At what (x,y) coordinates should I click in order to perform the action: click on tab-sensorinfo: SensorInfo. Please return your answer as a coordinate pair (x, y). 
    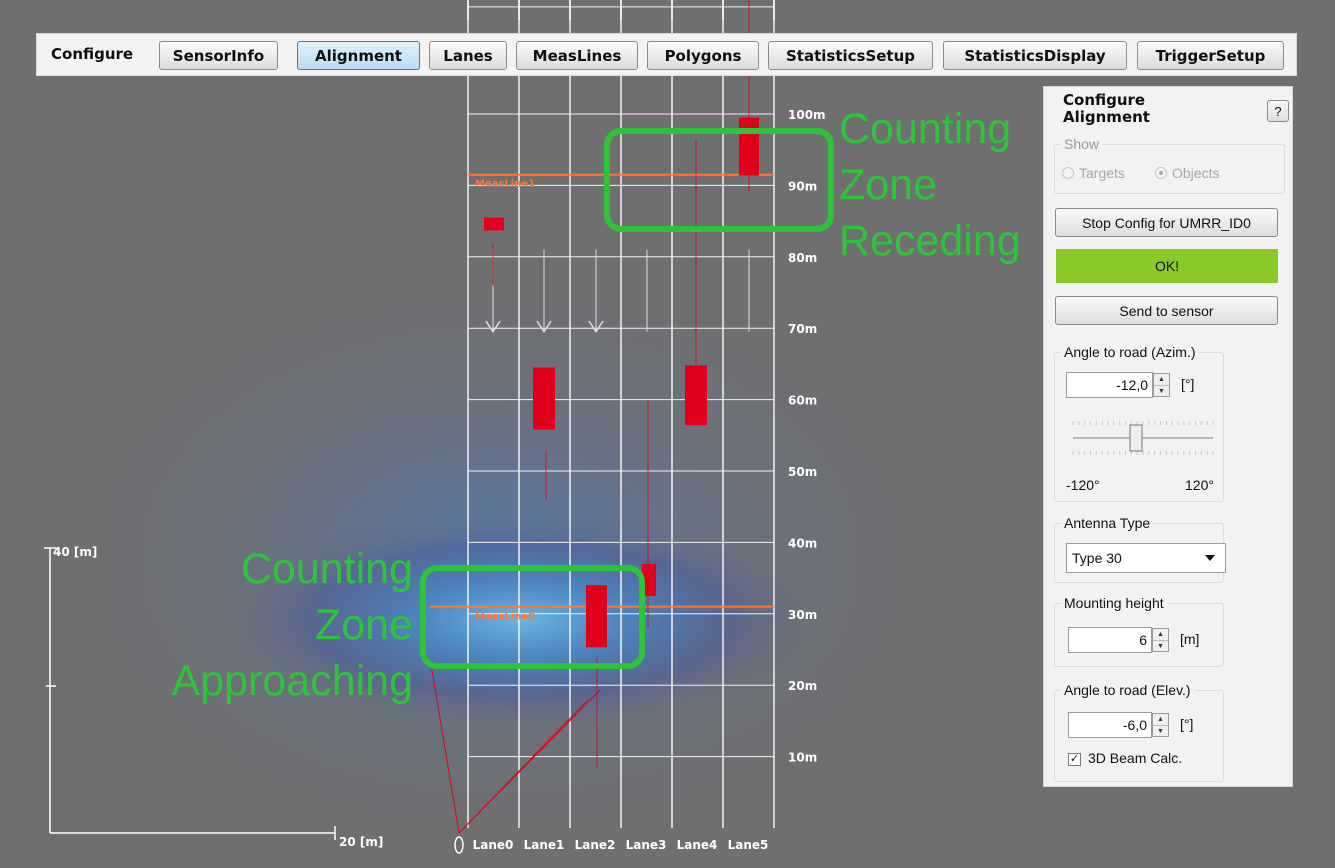
    Looking at the image, I should click on (218, 55).